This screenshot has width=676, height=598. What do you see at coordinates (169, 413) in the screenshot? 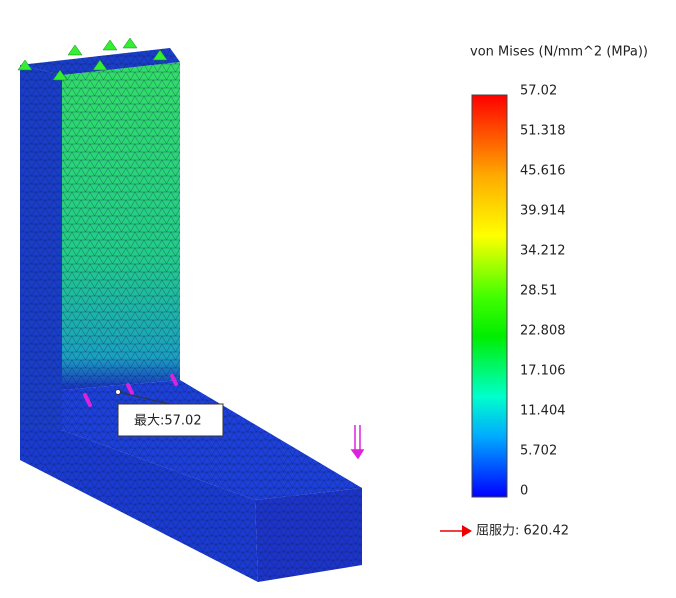
I see `max-annotation: 最大:57.02` at bounding box center [169, 413].